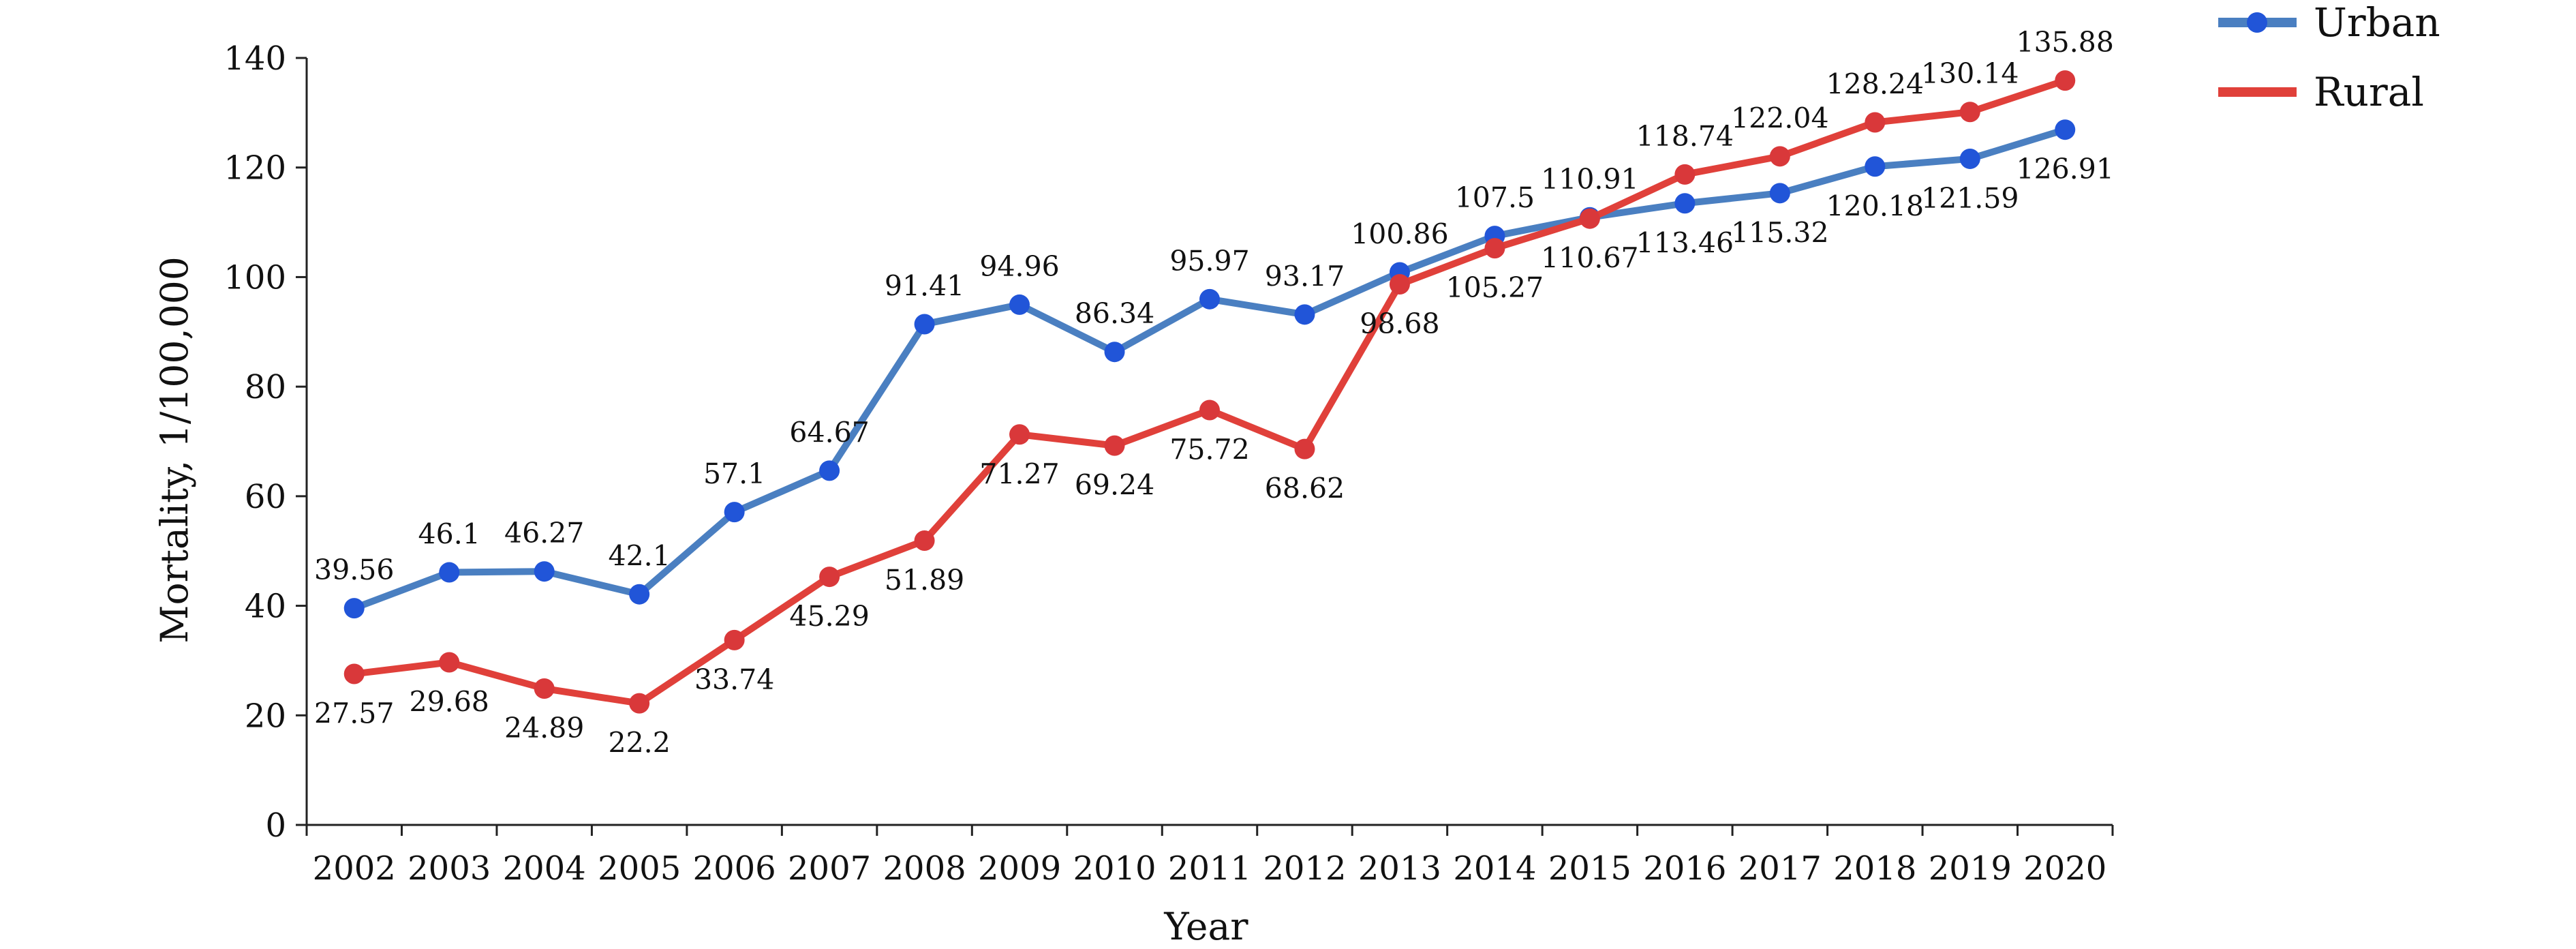 This screenshot has width=2576, height=949. What do you see at coordinates (1399, 323) in the screenshot?
I see `data-label-rural: 98.68` at bounding box center [1399, 323].